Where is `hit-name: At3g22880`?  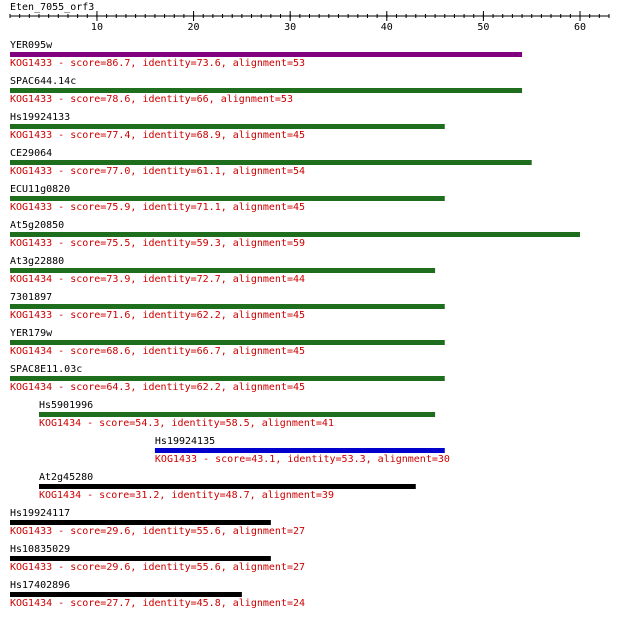 hit-name: At3g22880 is located at coordinates (37, 261).